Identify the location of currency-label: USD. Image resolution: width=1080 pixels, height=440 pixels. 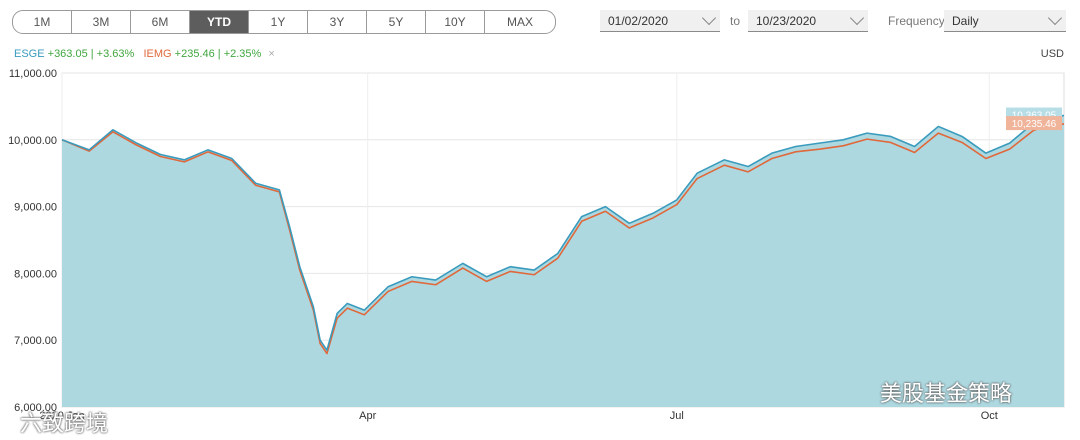
(1052, 54).